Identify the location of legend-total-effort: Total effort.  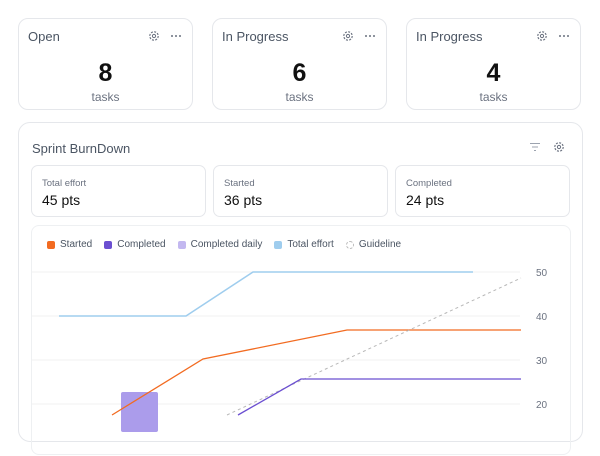
(304, 244).